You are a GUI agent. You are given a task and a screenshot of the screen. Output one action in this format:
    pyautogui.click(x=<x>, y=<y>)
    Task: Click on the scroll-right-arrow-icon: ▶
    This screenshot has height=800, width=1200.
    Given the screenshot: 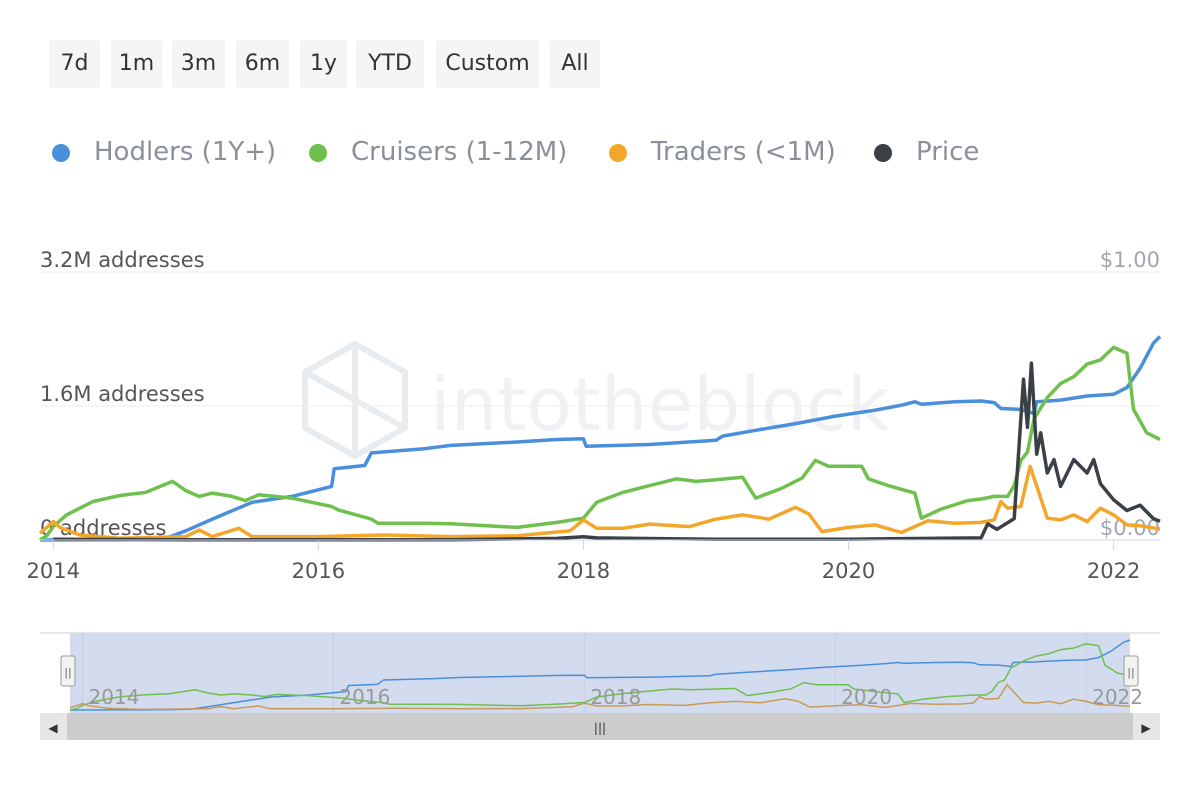 What is the action you would take?
    pyautogui.click(x=1146, y=728)
    